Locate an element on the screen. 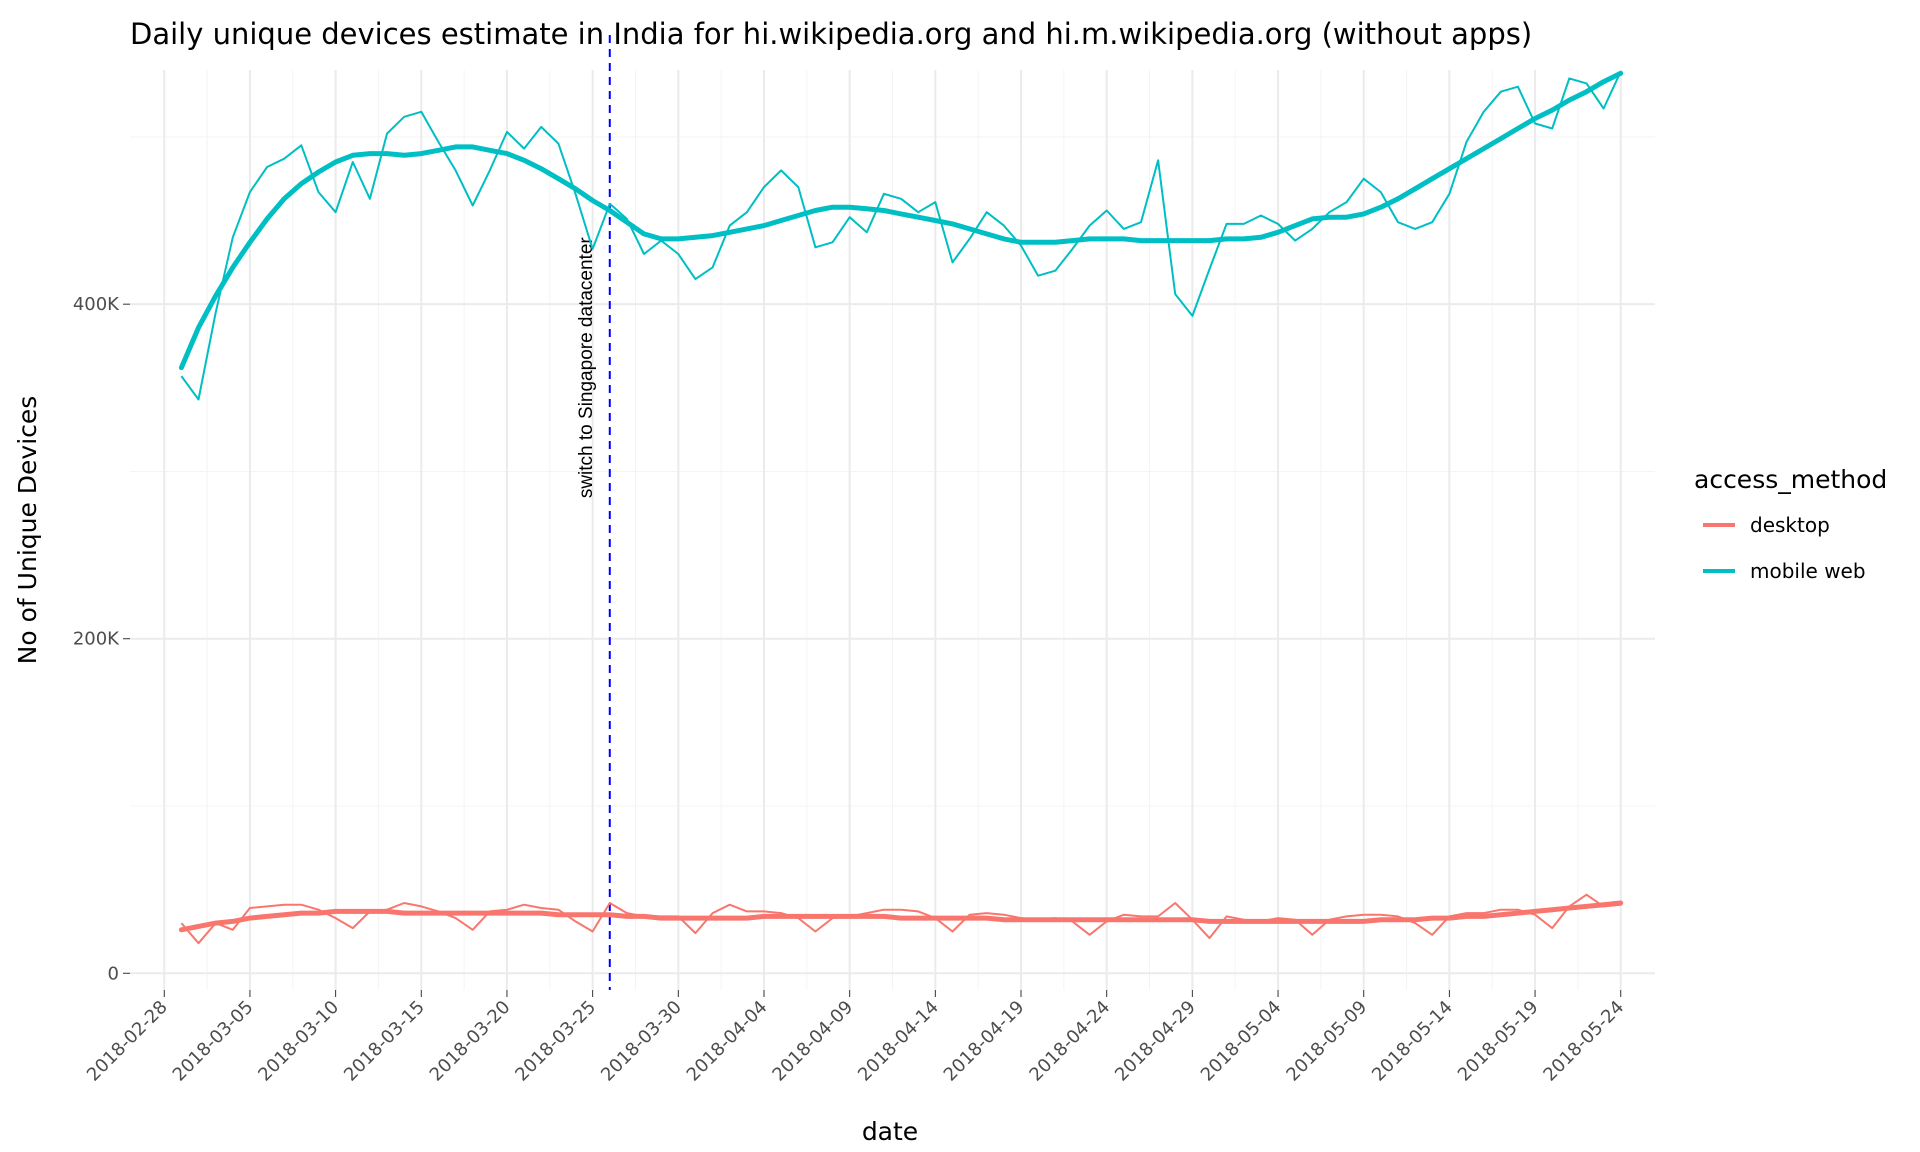 Image resolution: width=1920 pixels, height=1152 pixels. y-axis-title: No of Unique Devices is located at coordinates (27, 530).